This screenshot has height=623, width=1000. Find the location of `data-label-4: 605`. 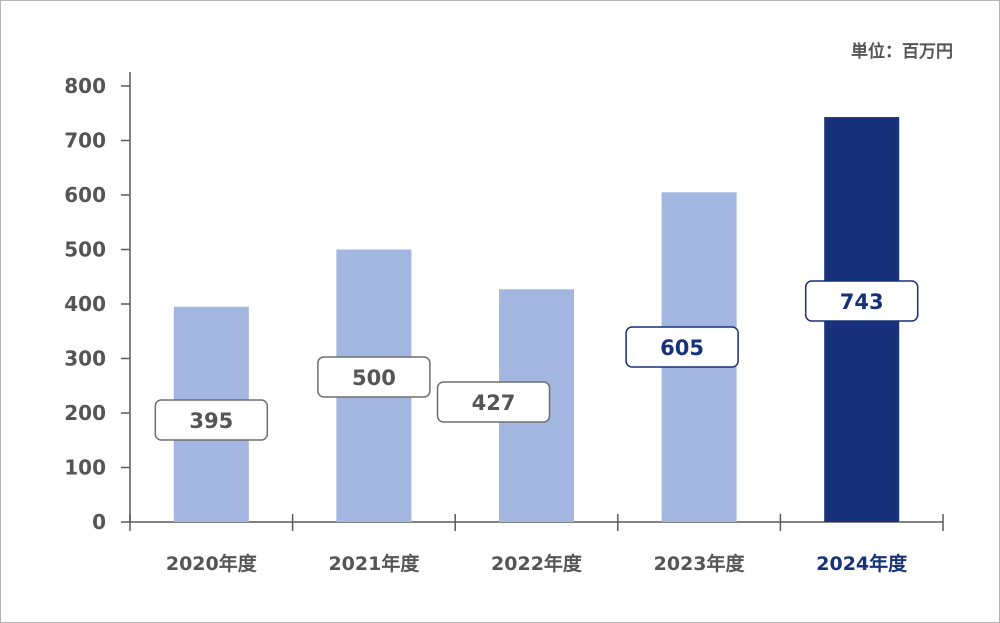

data-label-4: 605 is located at coordinates (682, 347).